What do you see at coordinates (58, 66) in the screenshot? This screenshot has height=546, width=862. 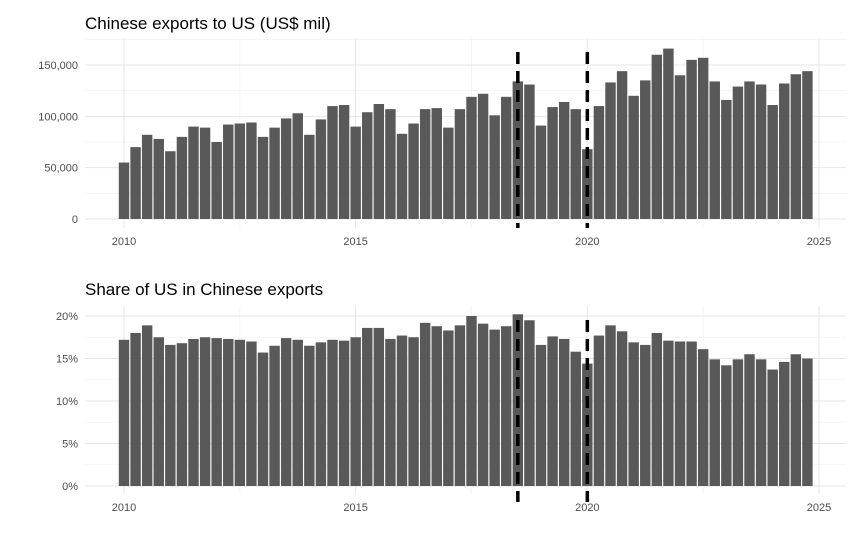 I see `y-tick-label: 150,000` at bounding box center [58, 66].